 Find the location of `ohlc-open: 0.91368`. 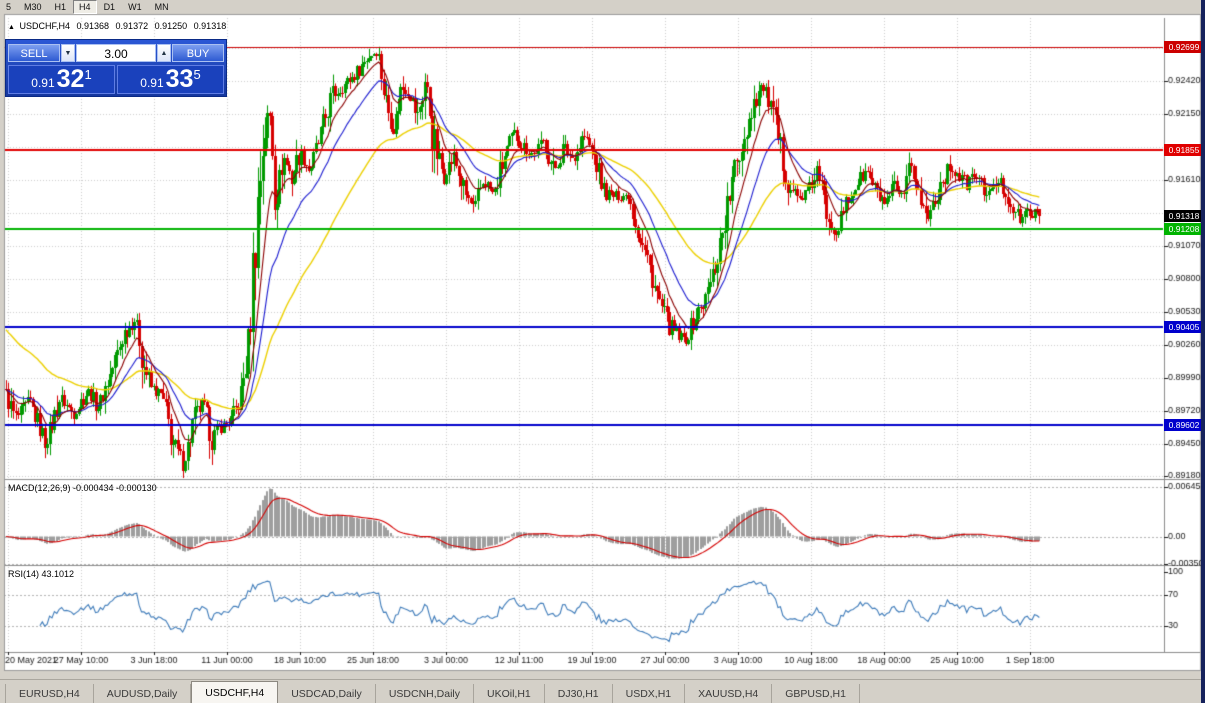

ohlc-open: 0.91368 is located at coordinates (93, 26).